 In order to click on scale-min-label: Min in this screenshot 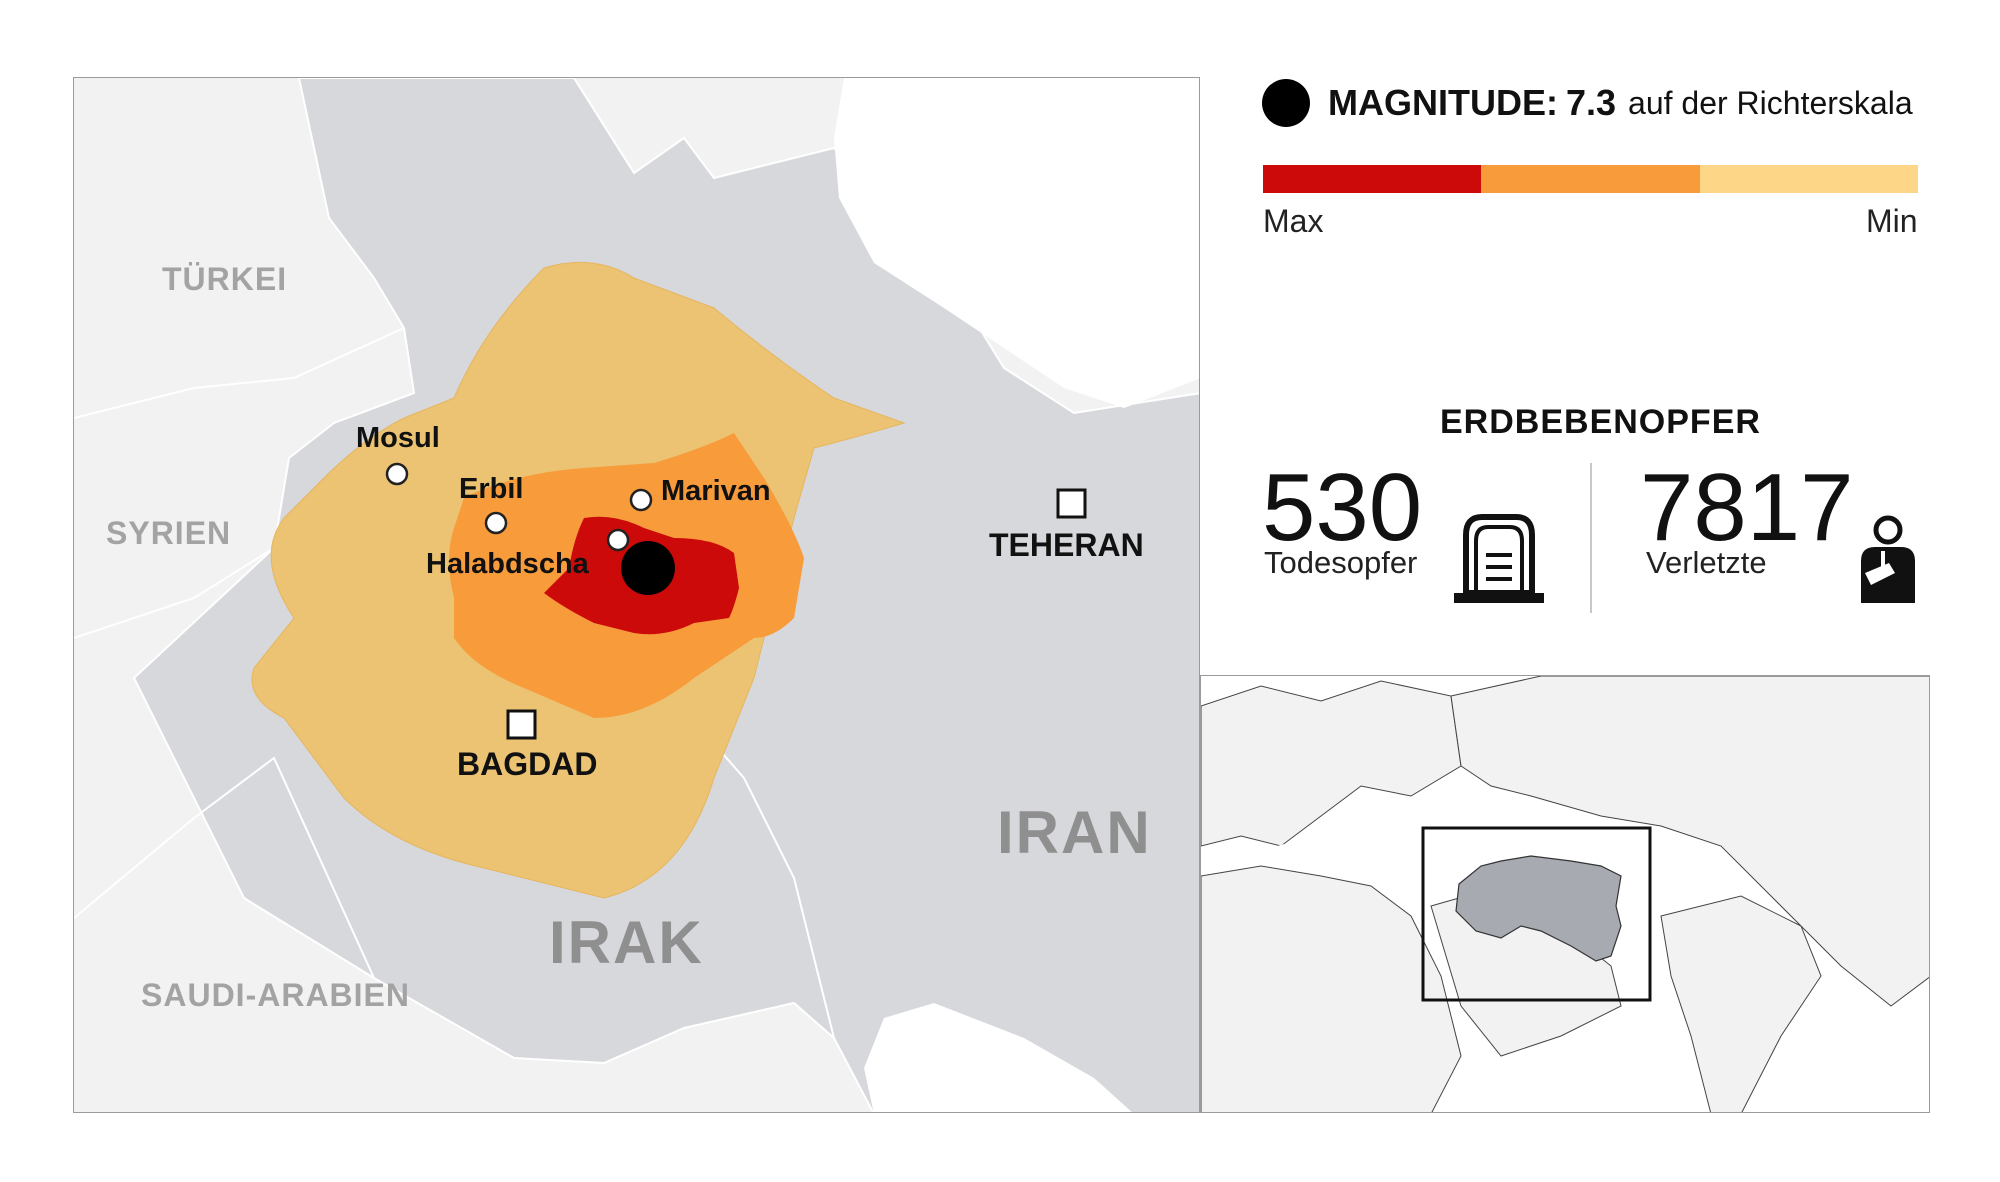, I will do `click(1892, 221)`.